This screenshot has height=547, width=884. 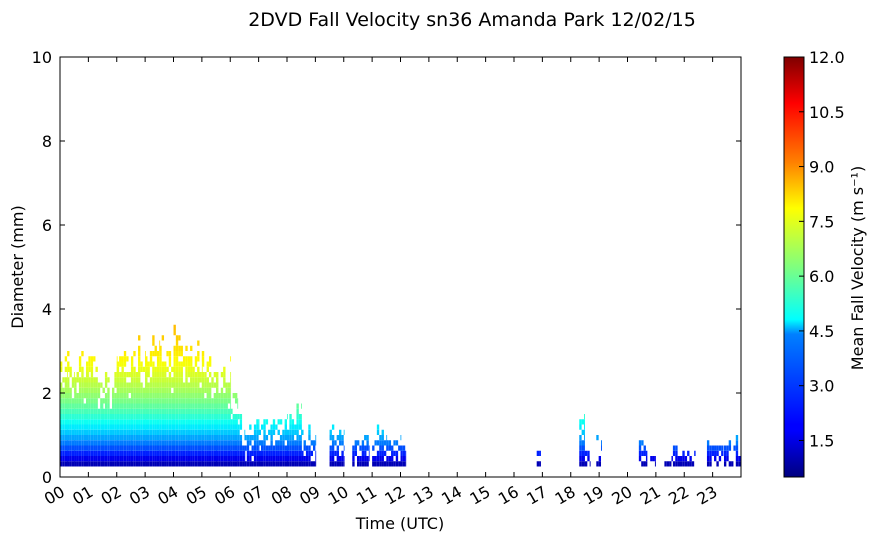 What do you see at coordinates (536, 495) in the screenshot?
I see `x-tick-label: 17` at bounding box center [536, 495].